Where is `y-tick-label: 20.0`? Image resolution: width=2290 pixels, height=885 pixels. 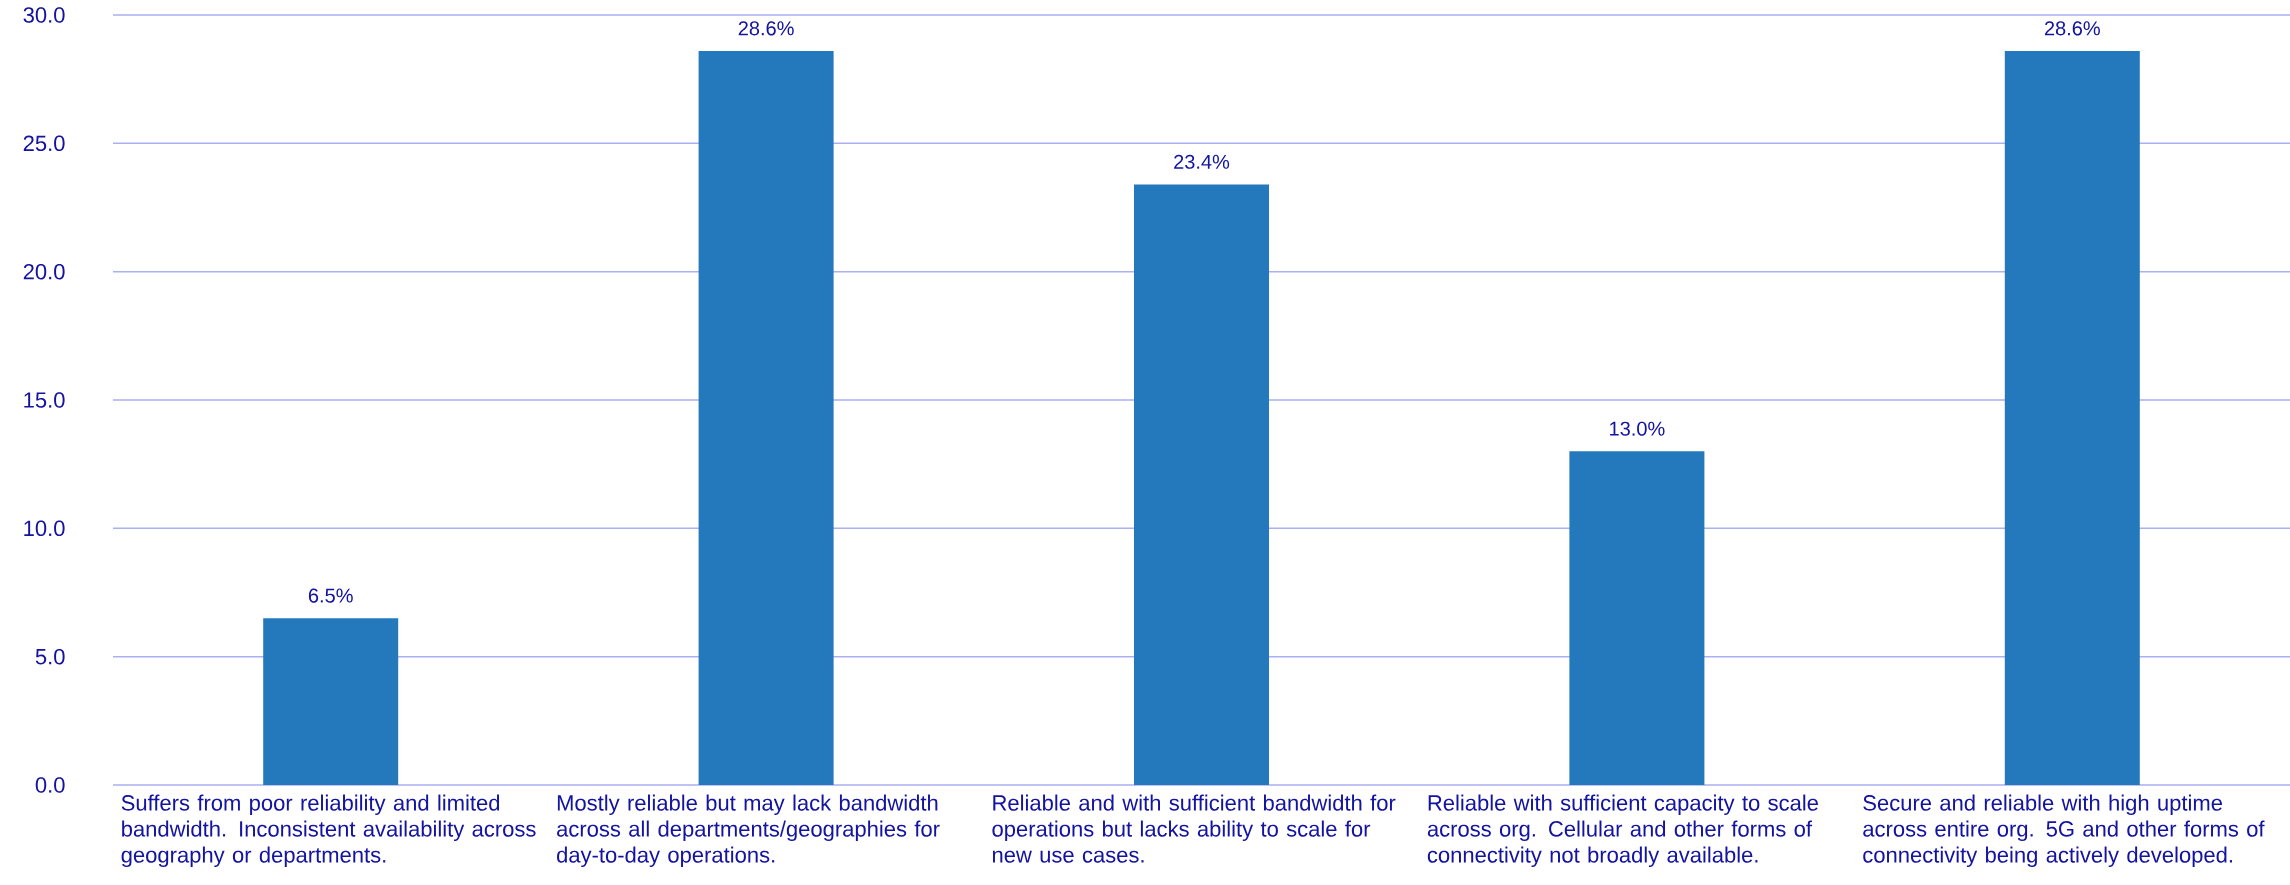
y-tick-label: 20.0 is located at coordinates (44, 271).